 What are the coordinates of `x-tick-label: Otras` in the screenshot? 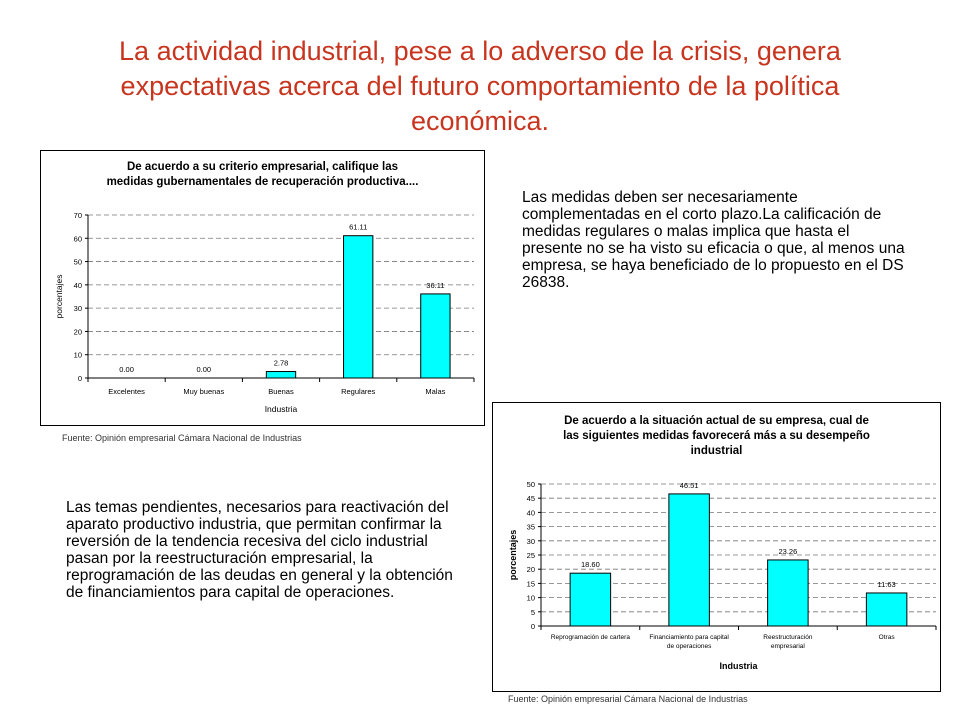 It's located at (887, 637).